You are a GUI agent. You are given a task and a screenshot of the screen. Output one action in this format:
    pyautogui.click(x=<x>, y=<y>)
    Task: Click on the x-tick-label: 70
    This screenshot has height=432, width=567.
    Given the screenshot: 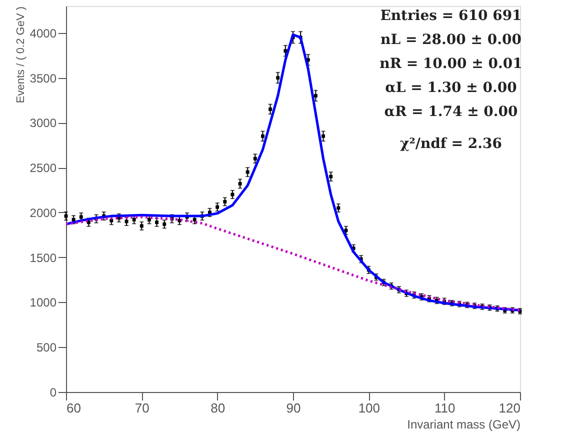 What is the action you would take?
    pyautogui.click(x=142, y=408)
    